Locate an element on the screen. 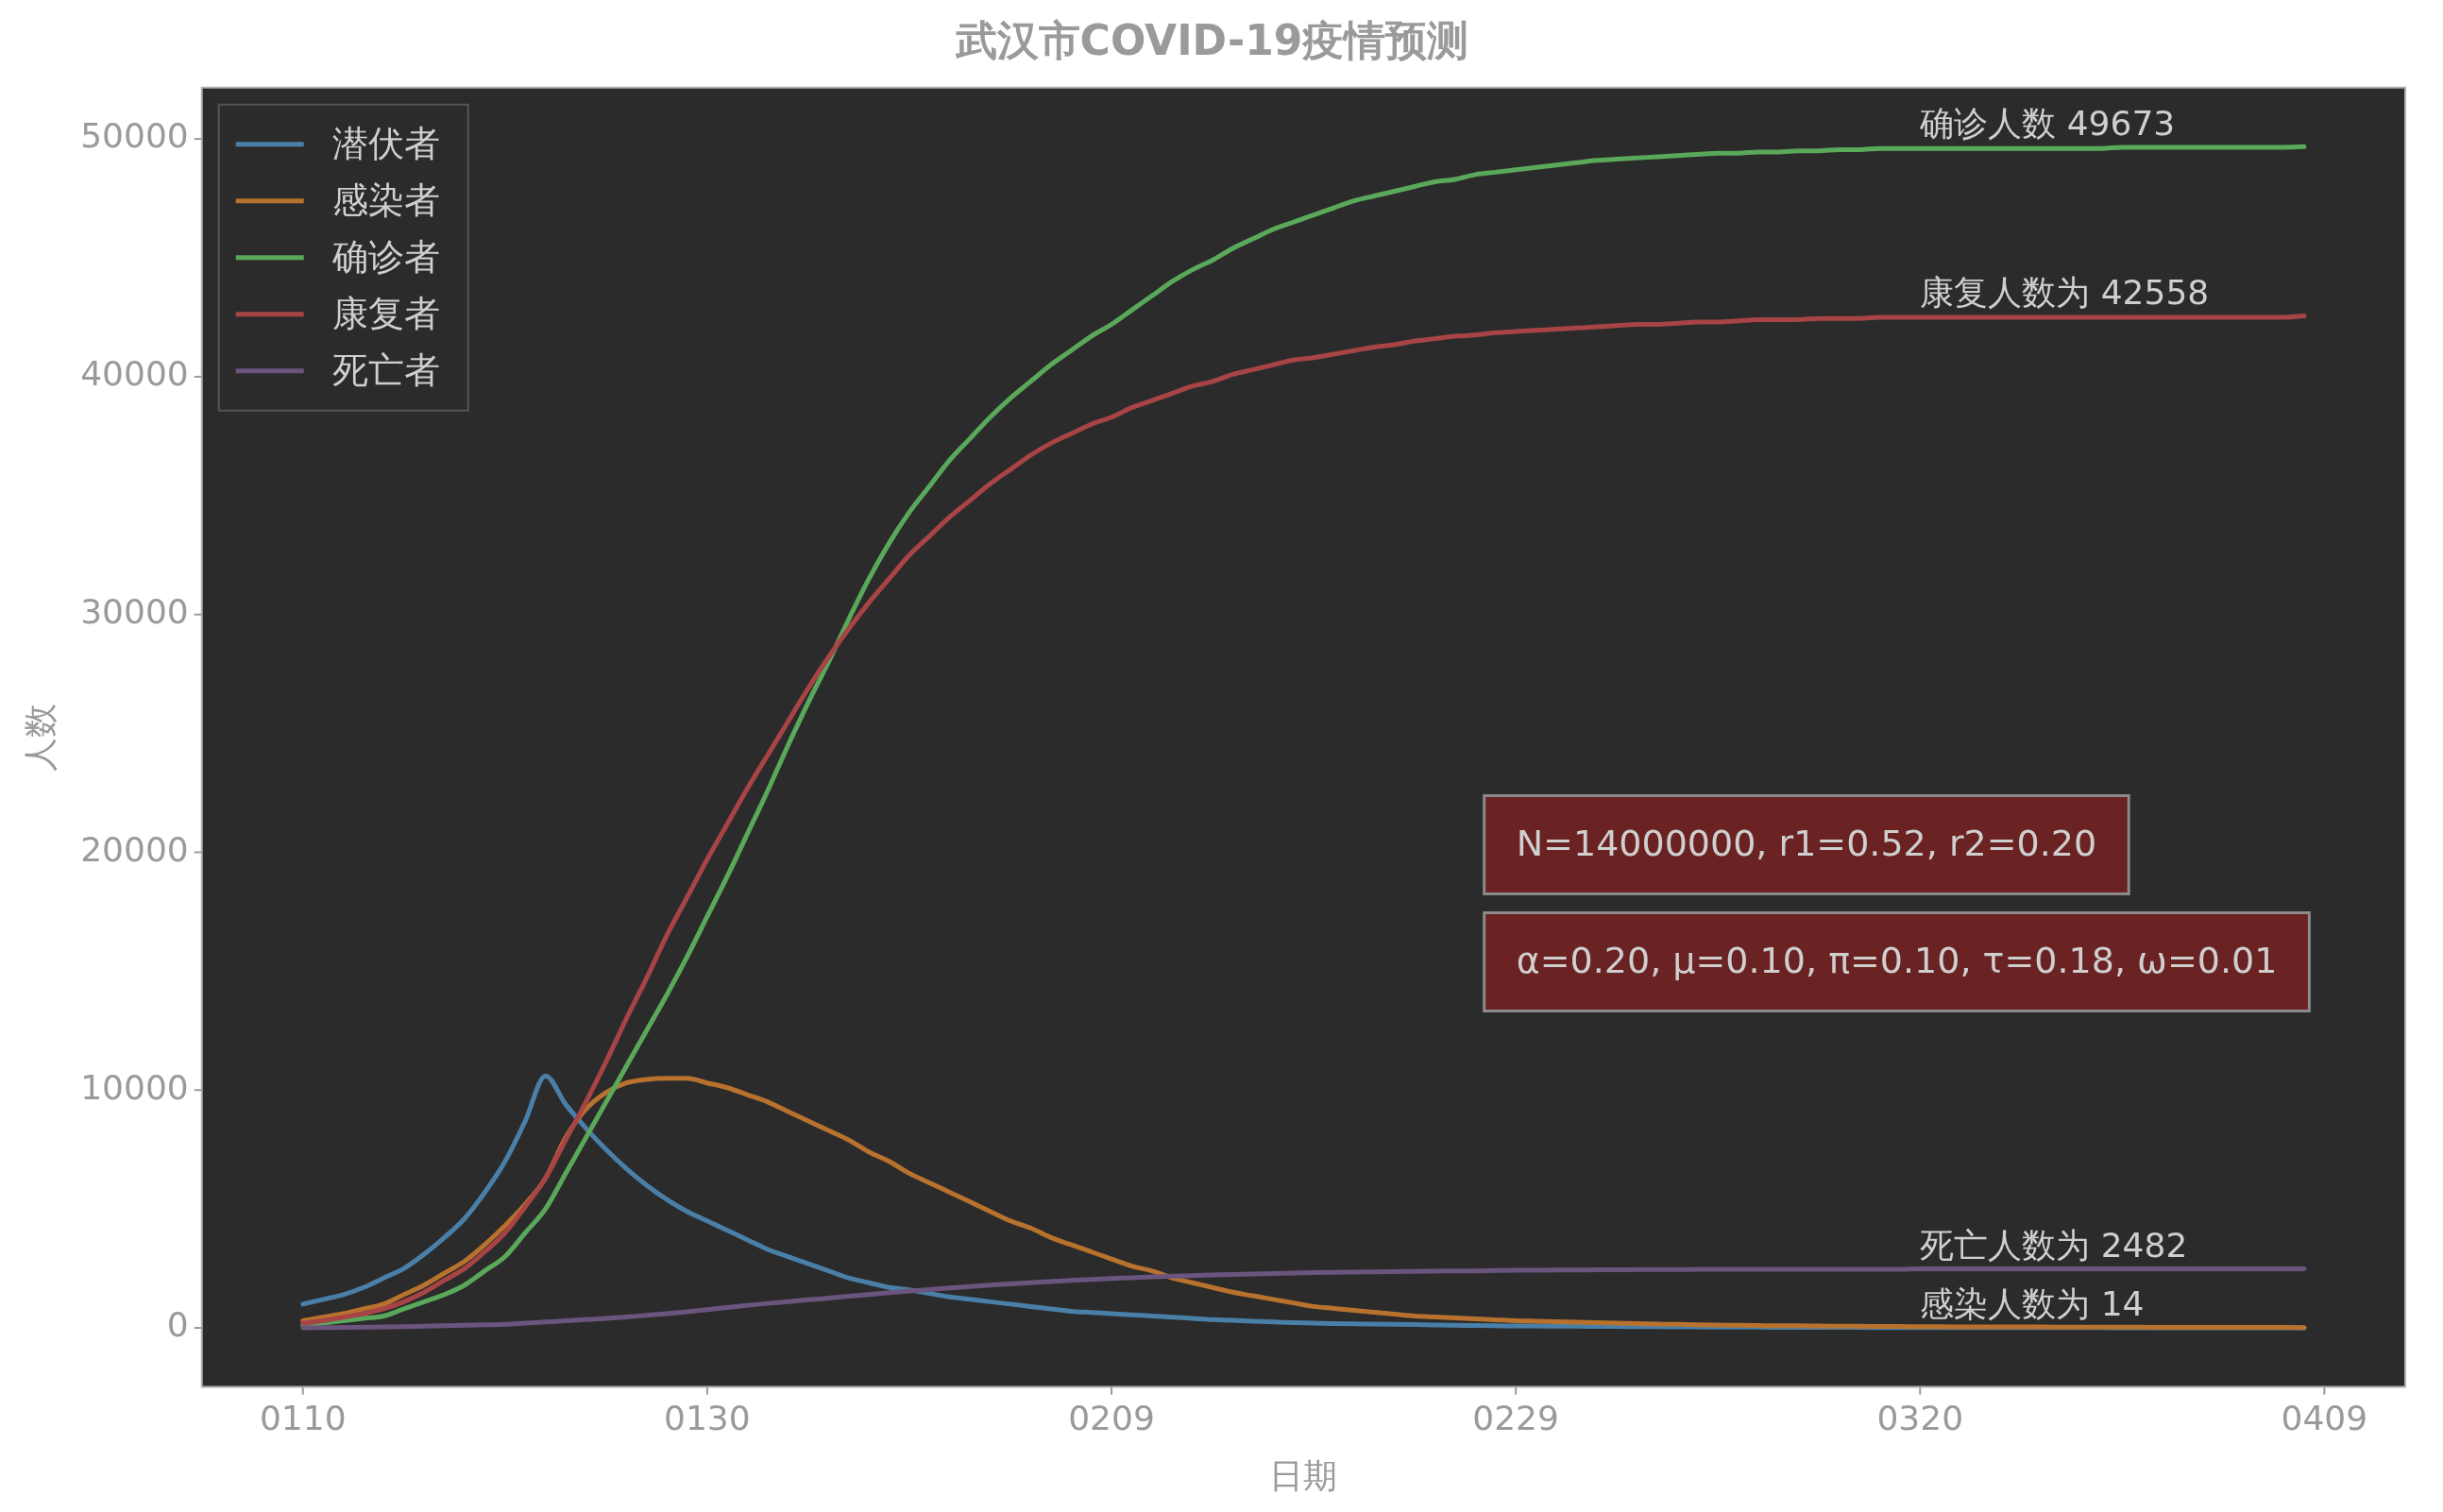 The image size is (2443, 1512). y-tick-label: 0 is located at coordinates (178, 1325).